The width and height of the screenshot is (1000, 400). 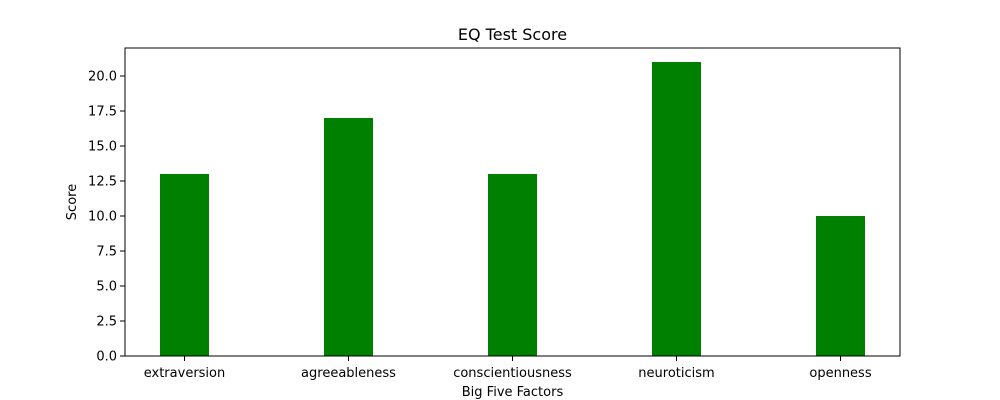 What do you see at coordinates (102, 77) in the screenshot?
I see `y-tick-label: 20.0` at bounding box center [102, 77].